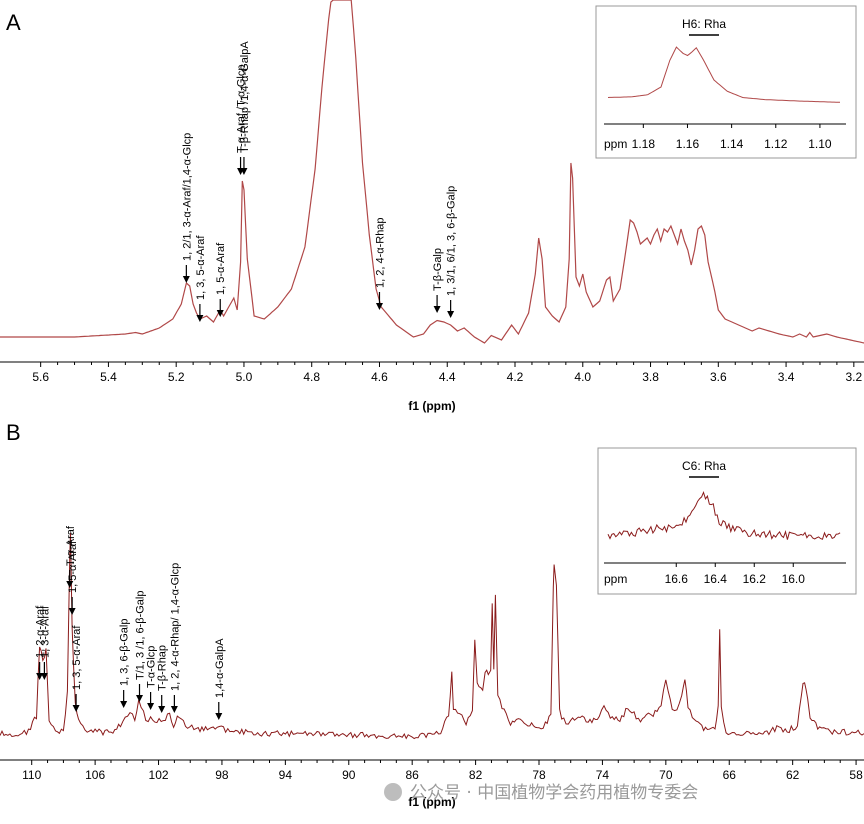  I want to click on x-tick-label: 58, so click(856, 775).